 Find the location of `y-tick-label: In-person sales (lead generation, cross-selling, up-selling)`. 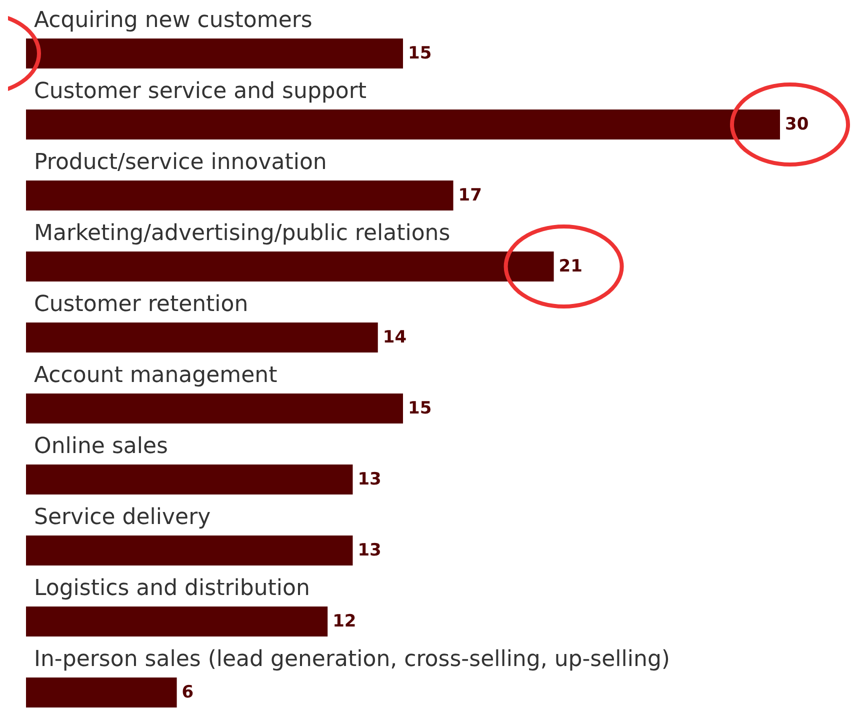

y-tick-label: In-person sales (lead generation, cross-selling, up-selling) is located at coordinates (352, 659).